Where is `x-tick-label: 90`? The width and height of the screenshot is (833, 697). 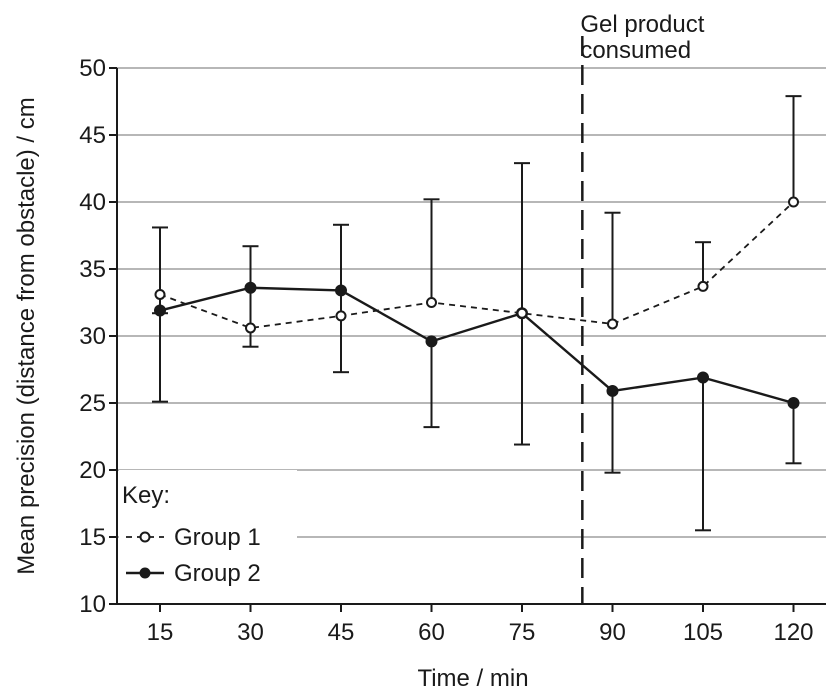
x-tick-label: 90 is located at coordinates (612, 632).